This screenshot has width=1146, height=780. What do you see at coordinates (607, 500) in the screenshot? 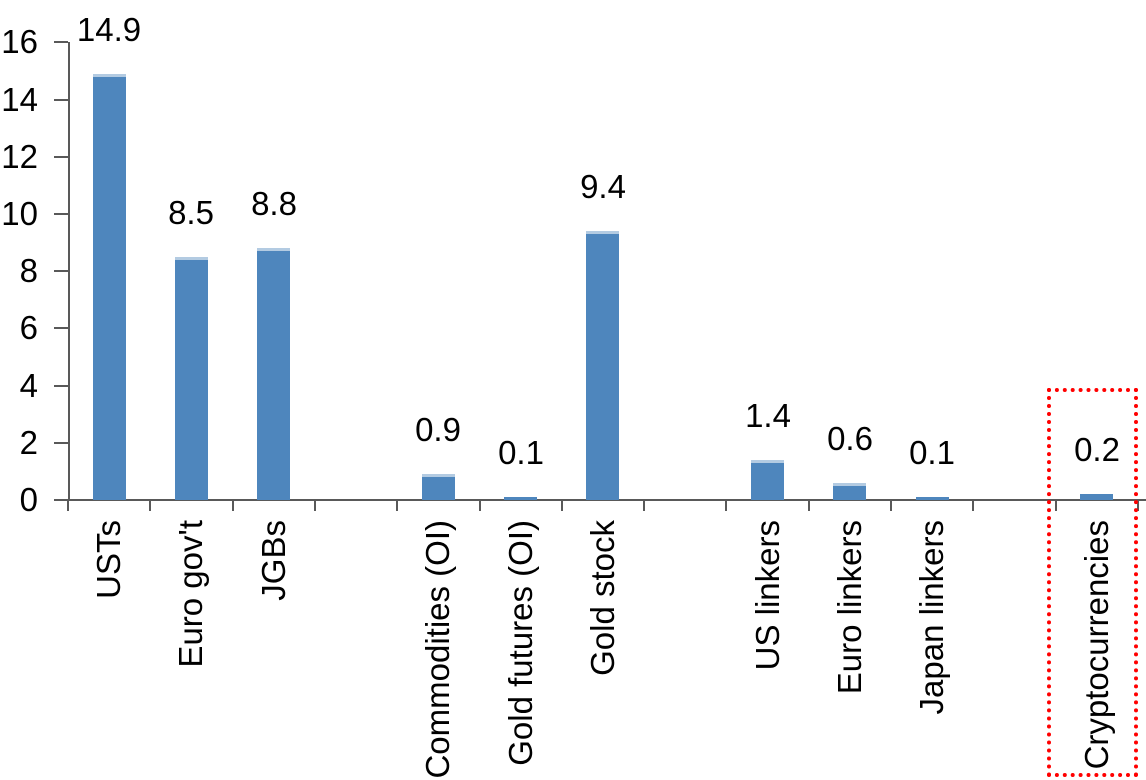
I see `x-axis-line` at bounding box center [607, 500].